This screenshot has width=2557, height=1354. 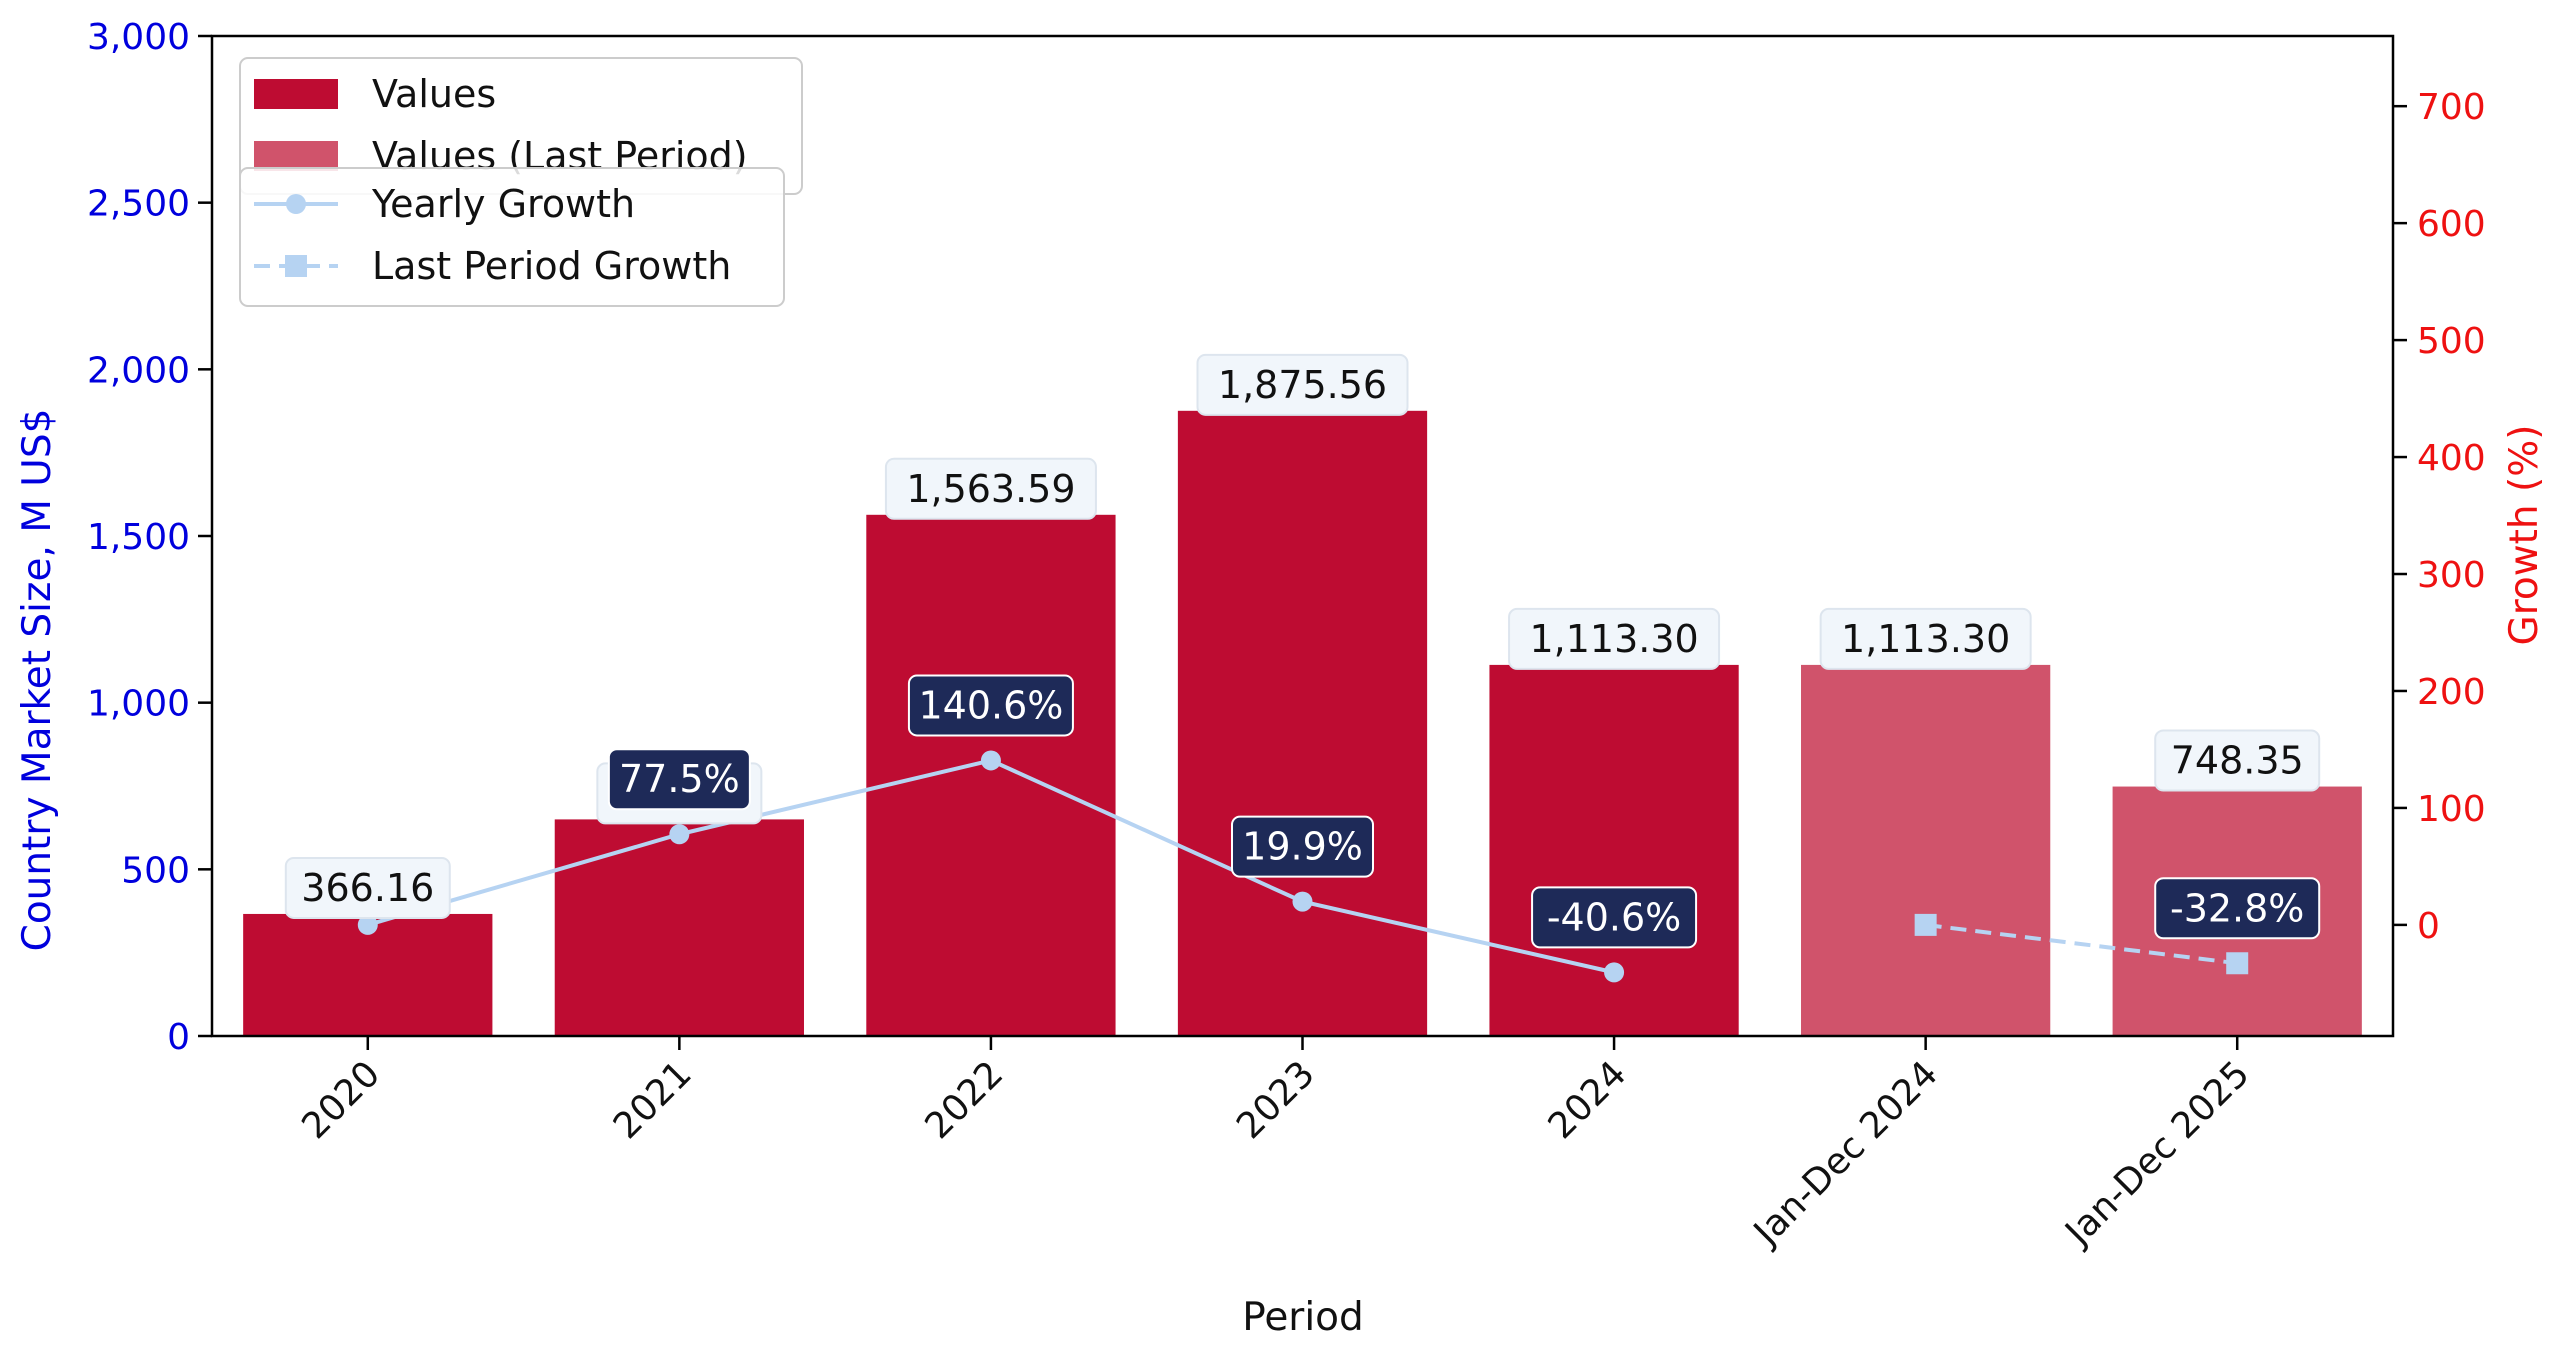 I want to click on value-label: 366.16, so click(x=367, y=888).